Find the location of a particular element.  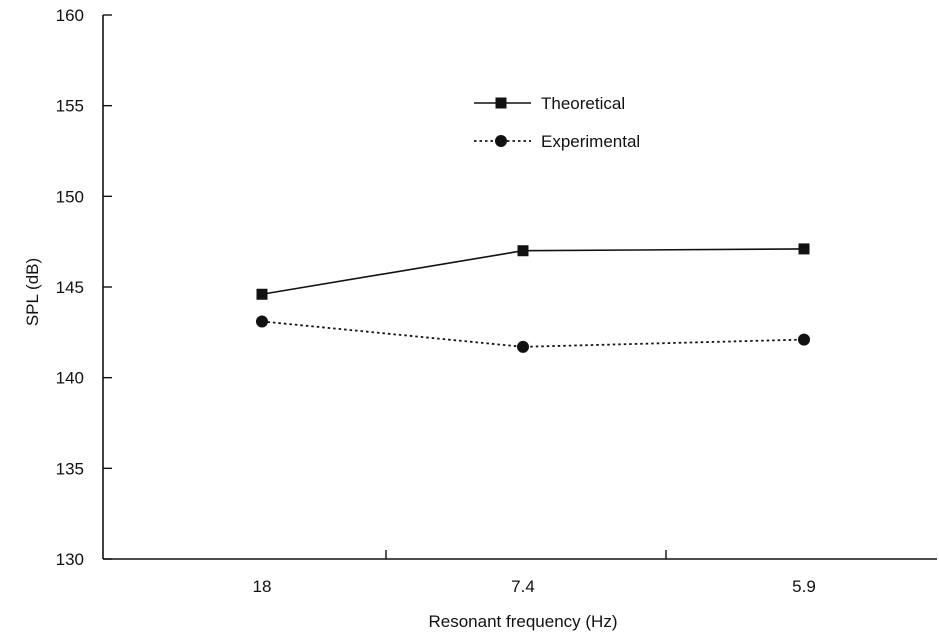

legend-item-theoretical: Theoretical is located at coordinates (549, 103).